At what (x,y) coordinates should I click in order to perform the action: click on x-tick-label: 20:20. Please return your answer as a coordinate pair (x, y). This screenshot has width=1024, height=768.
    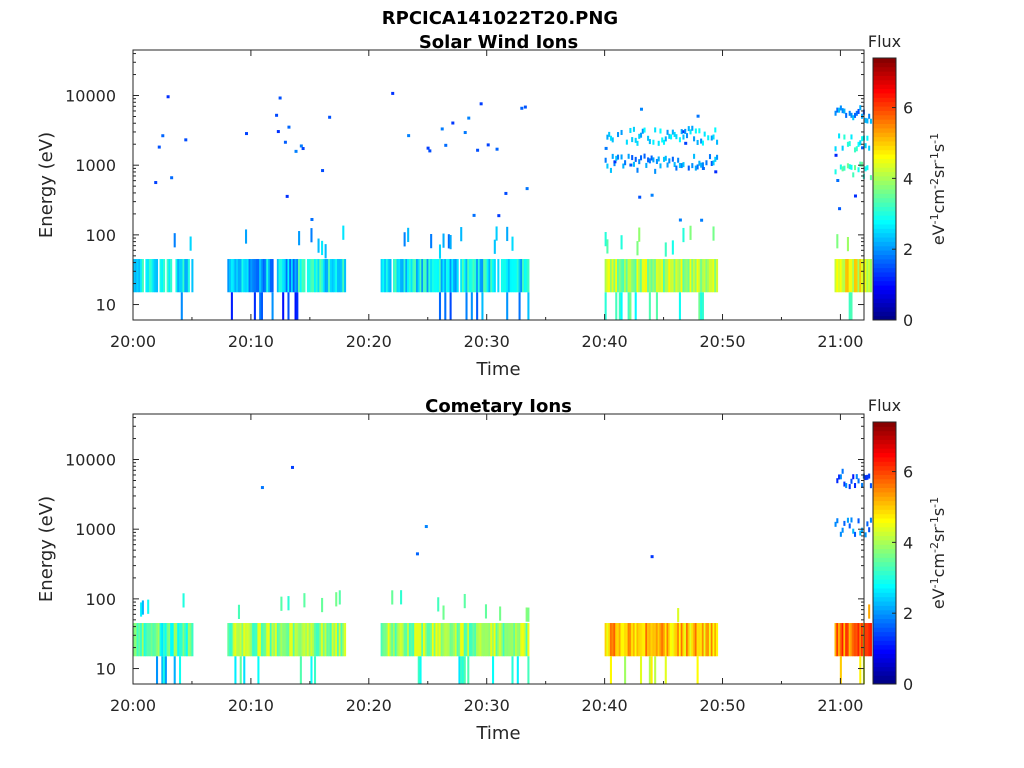
    Looking at the image, I should click on (369, 705).